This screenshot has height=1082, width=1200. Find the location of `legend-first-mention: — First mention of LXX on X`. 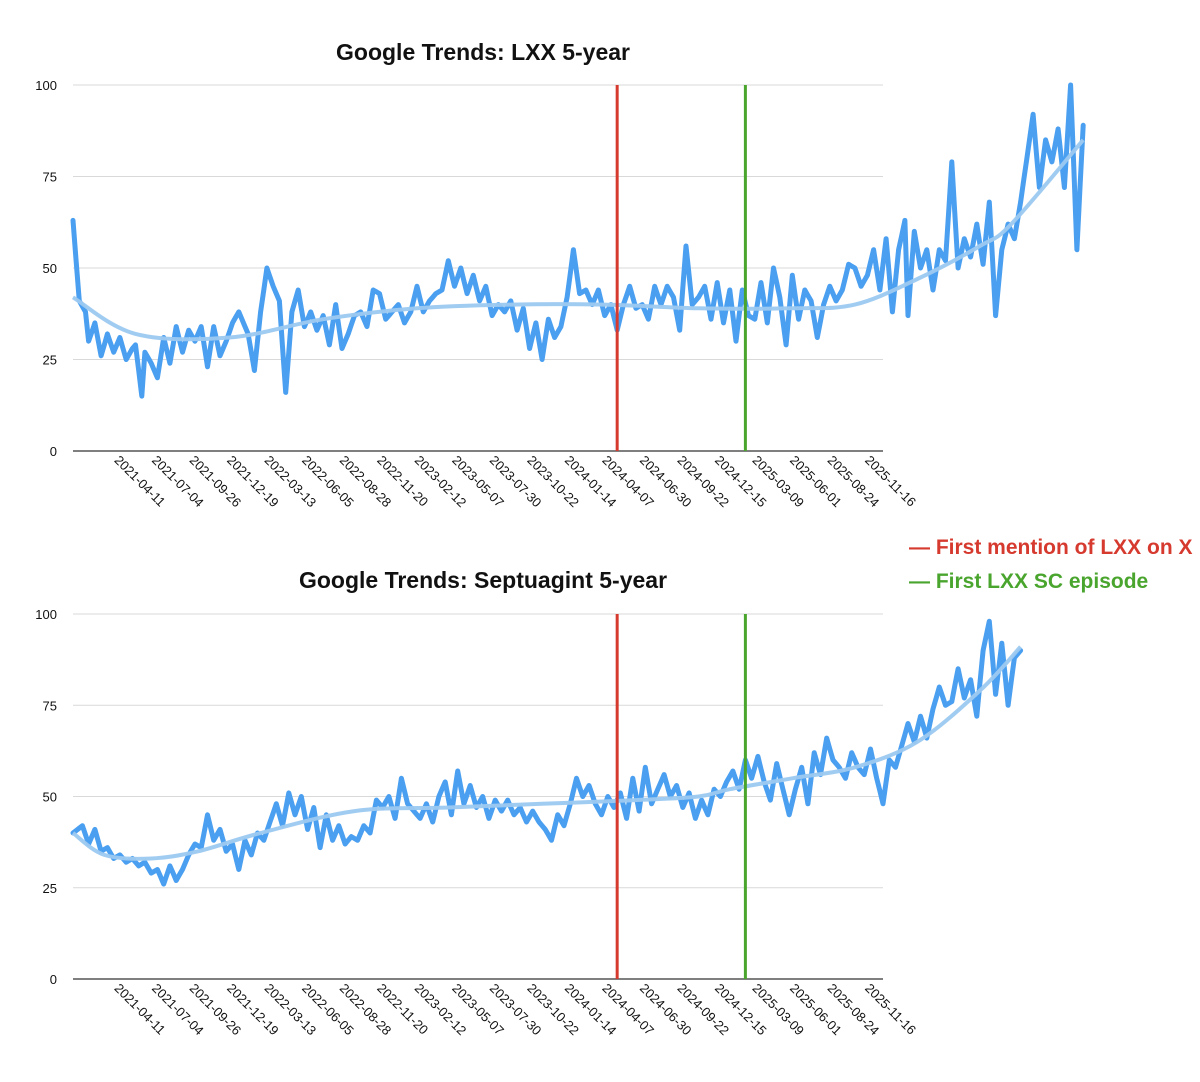

legend-first-mention: — First mention of LXX on X is located at coordinates (1051, 547).